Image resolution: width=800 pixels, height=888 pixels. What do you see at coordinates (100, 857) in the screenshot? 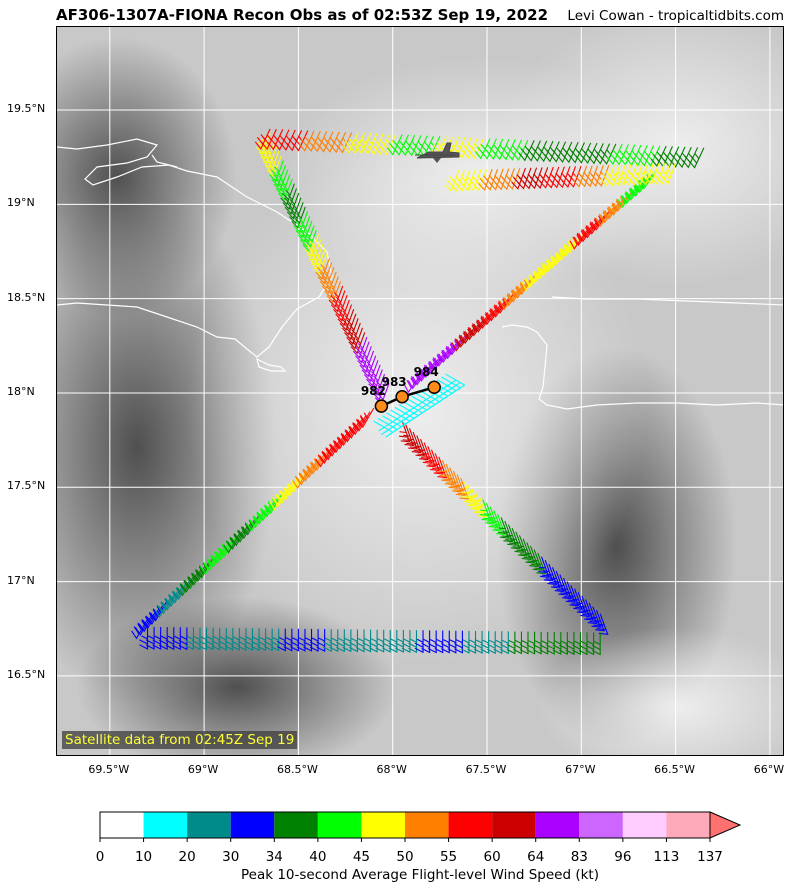
I see `colorbar-tick-label: 0` at bounding box center [100, 857].